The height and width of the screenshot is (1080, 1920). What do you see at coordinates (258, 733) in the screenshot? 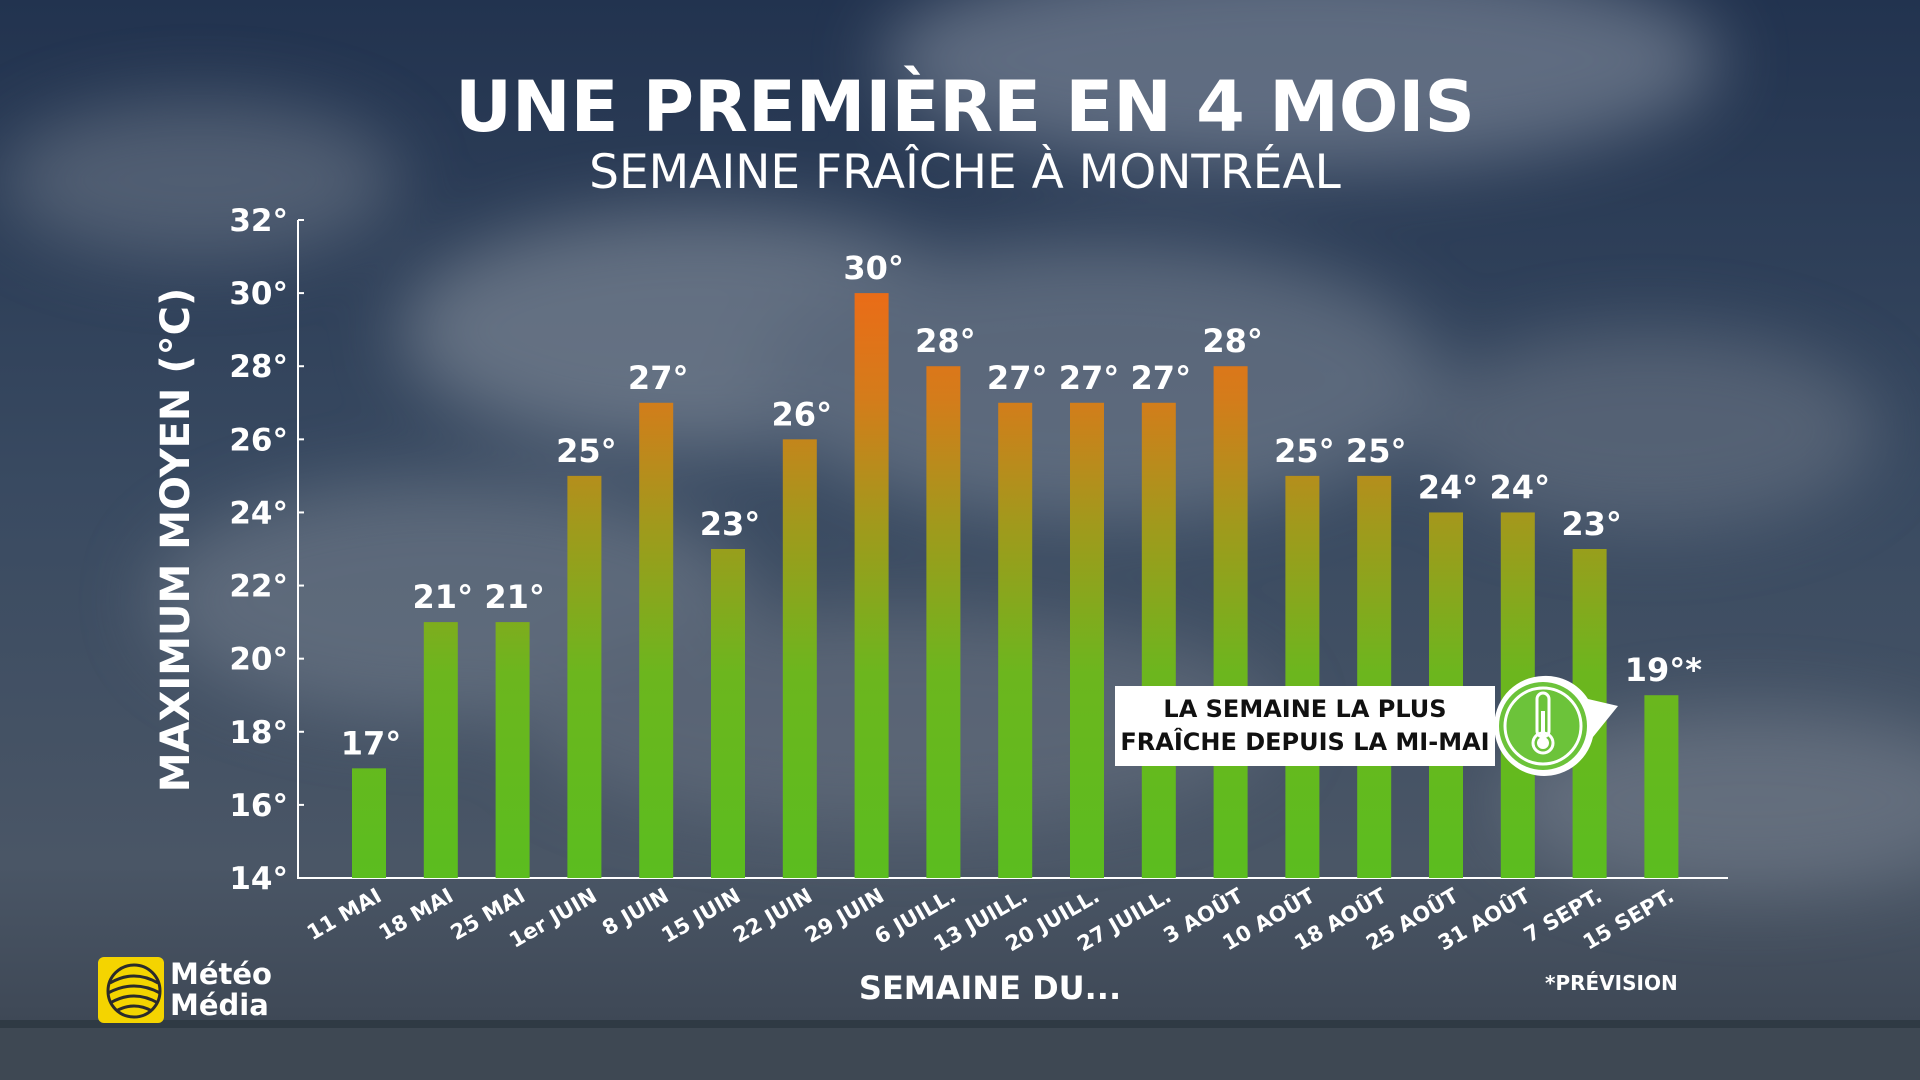
I see `y-tick-label: 18°` at bounding box center [258, 733].